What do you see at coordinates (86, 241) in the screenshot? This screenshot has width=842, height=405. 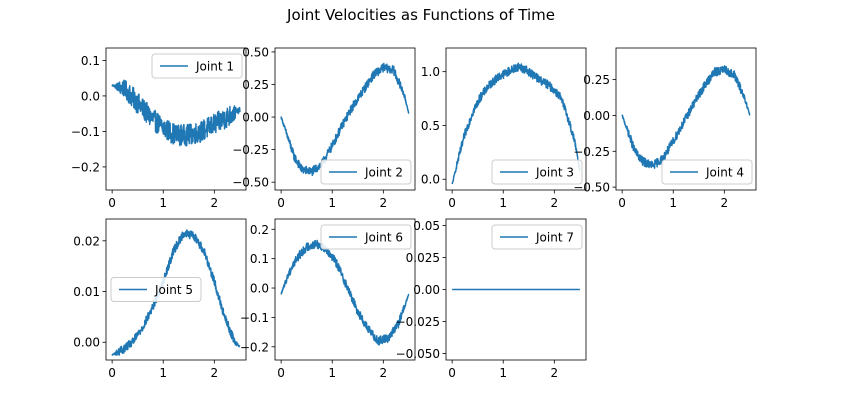 I see `y-tick-label: 0.02` at bounding box center [86, 241].